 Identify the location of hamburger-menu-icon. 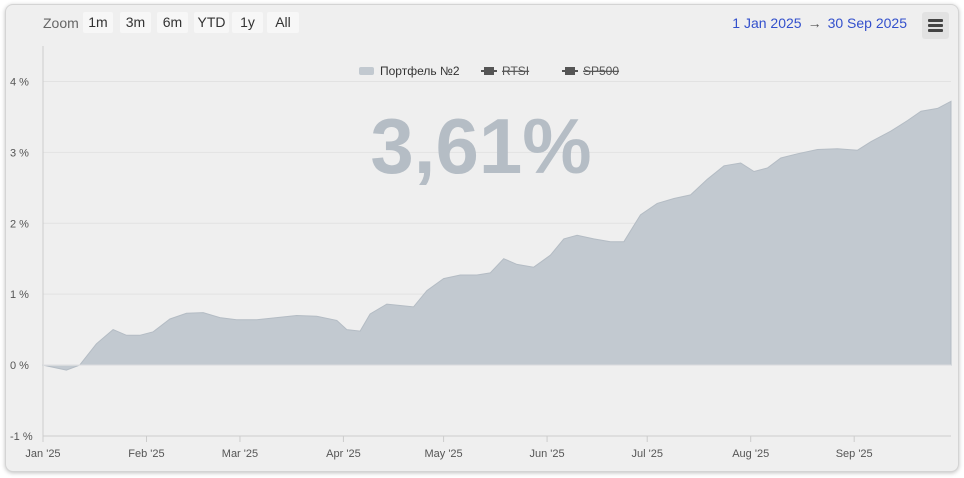
(935, 25).